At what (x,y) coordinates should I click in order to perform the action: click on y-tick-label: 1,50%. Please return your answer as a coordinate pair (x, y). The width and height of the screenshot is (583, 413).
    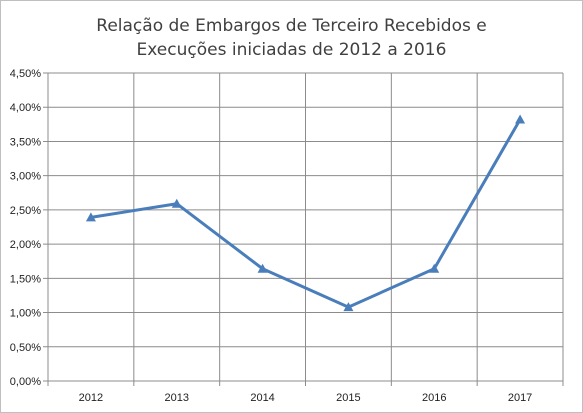
    Looking at the image, I should click on (25, 279).